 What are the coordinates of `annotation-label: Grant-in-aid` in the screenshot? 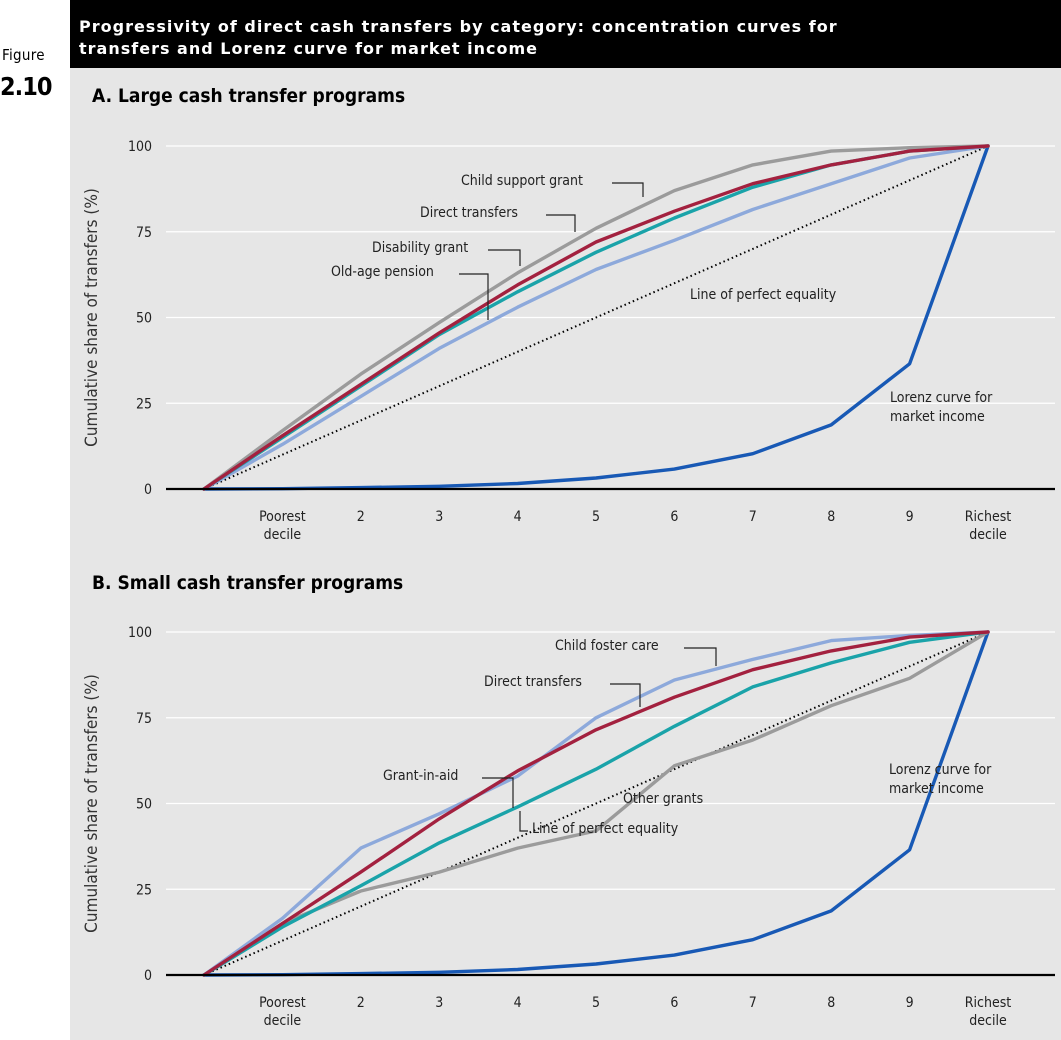 It's located at (420, 776).